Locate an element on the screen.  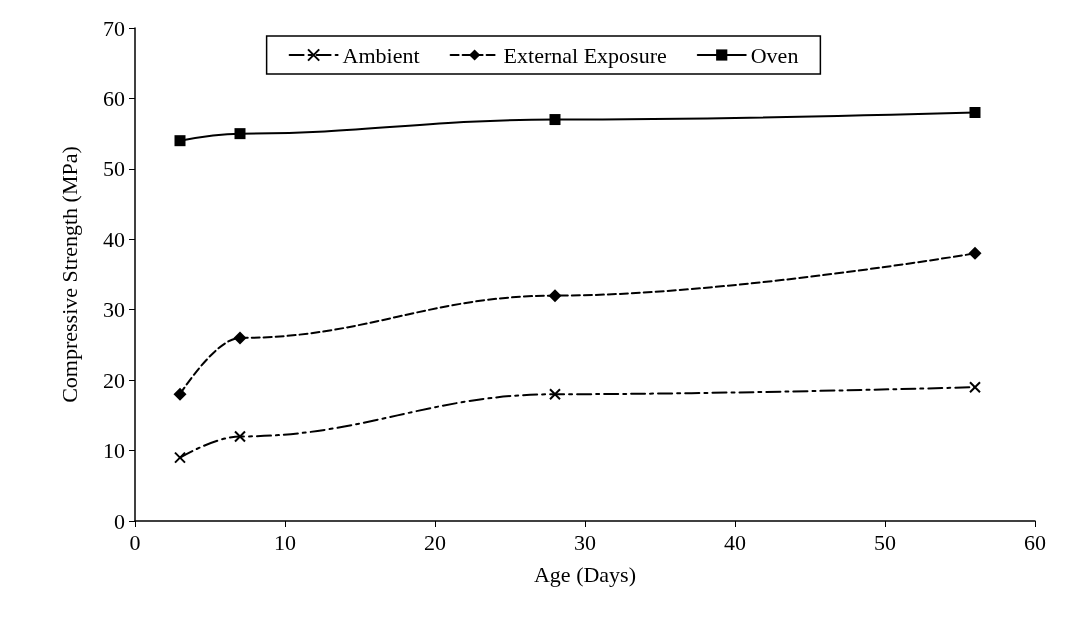
legend-label: Ambient is located at coordinates (381, 55).